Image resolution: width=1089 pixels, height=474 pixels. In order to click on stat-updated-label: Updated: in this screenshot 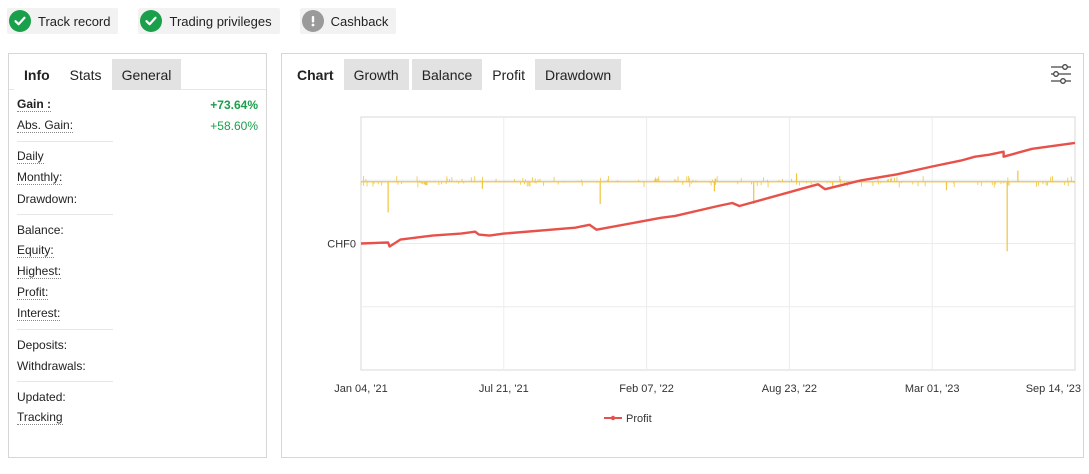, I will do `click(41, 396)`.